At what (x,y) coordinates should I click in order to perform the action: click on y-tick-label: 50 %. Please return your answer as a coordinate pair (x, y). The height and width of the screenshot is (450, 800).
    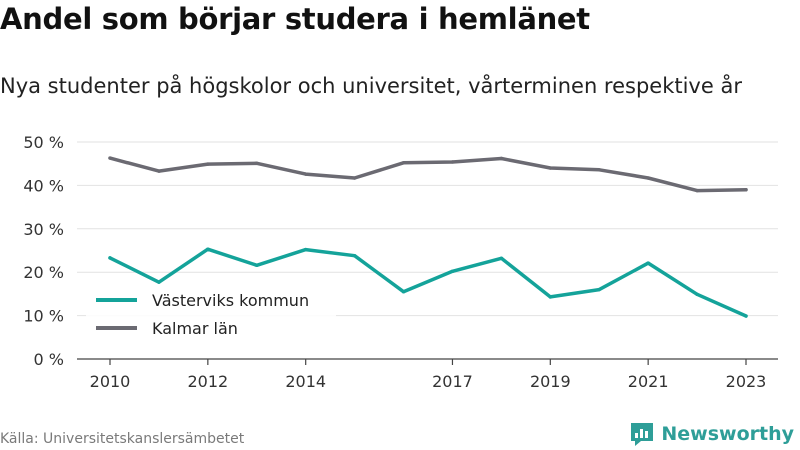
    Looking at the image, I should click on (43, 142).